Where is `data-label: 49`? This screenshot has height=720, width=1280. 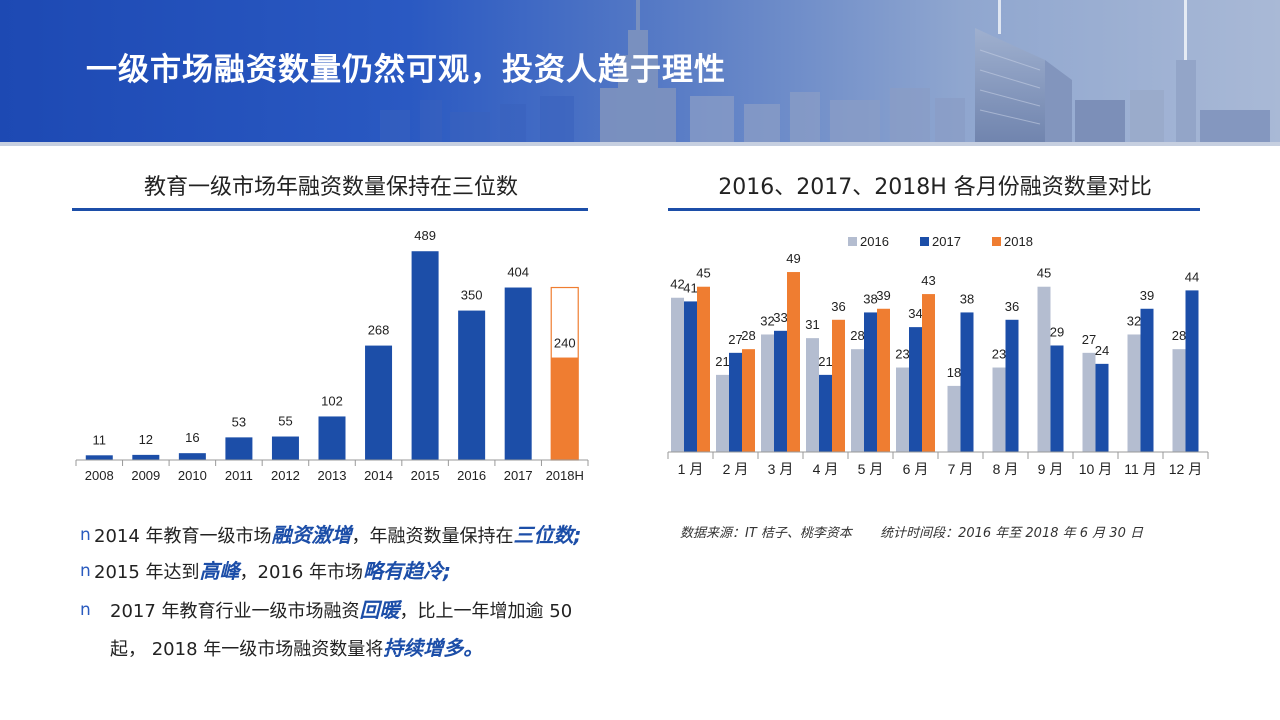
data-label: 49 is located at coordinates (793, 258).